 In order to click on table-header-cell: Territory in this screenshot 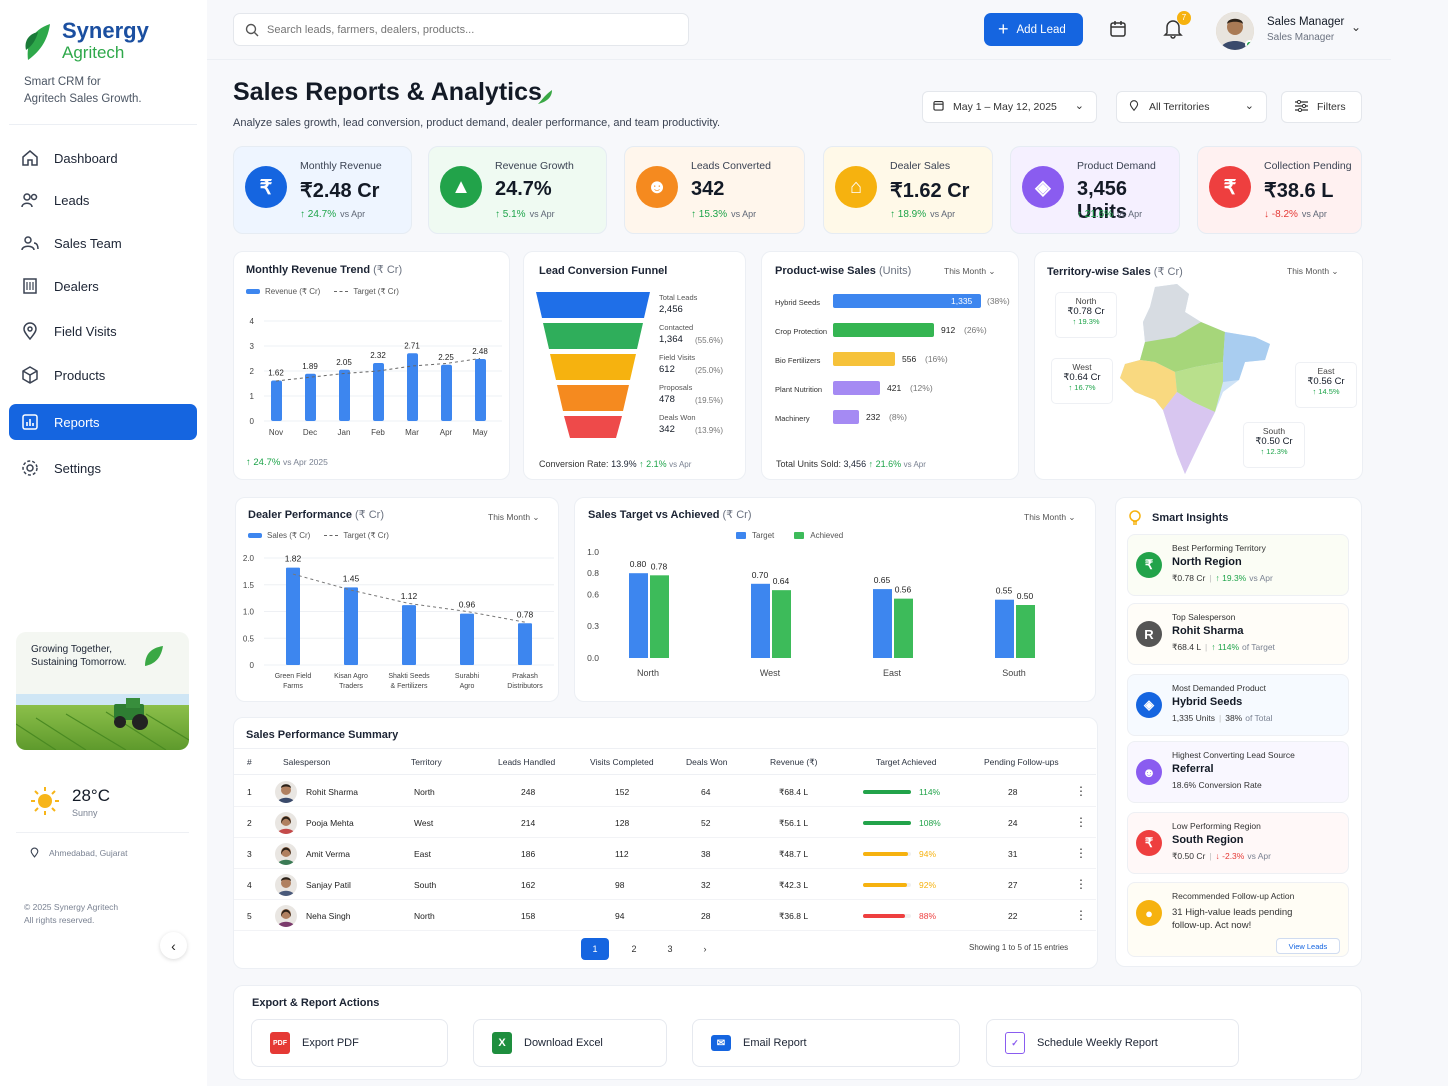, I will do `click(426, 762)`.